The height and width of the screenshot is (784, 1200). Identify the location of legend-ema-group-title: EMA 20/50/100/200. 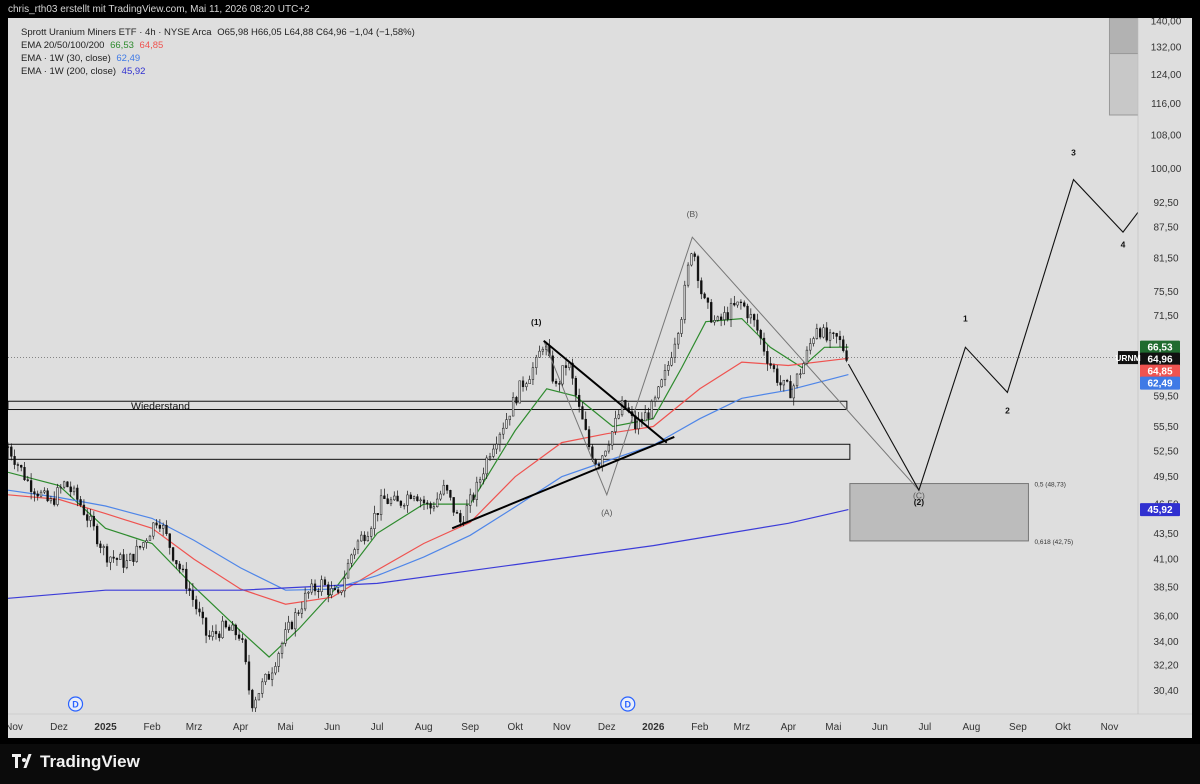
(63, 45).